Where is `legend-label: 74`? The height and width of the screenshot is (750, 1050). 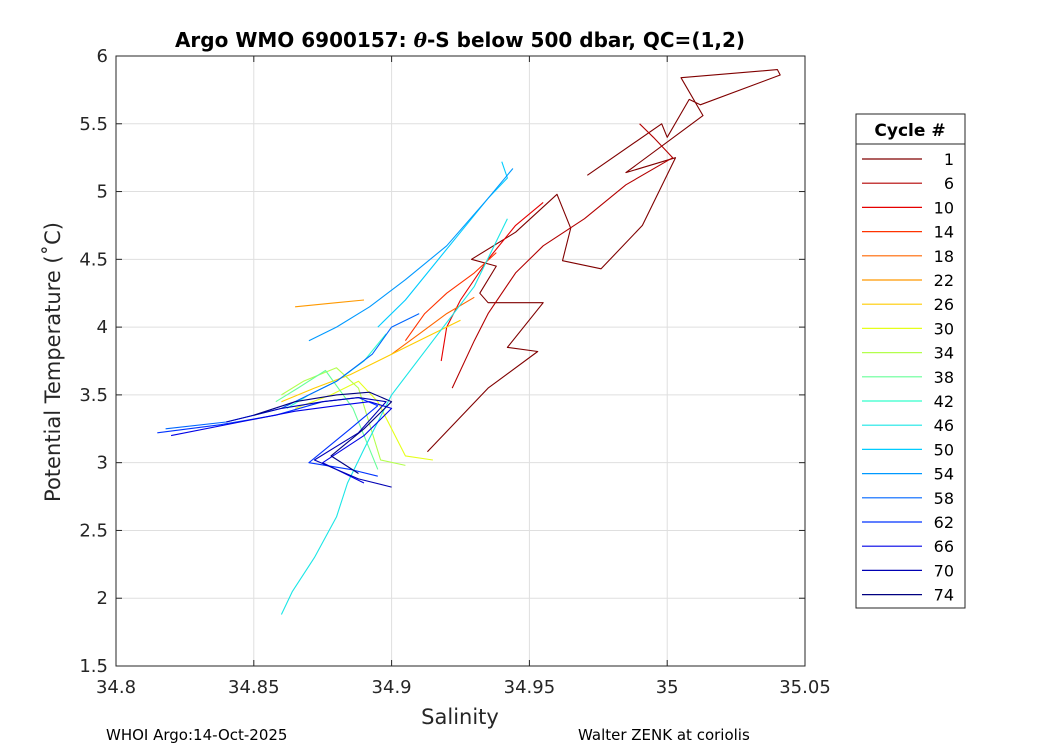 legend-label: 74 is located at coordinates (944, 595).